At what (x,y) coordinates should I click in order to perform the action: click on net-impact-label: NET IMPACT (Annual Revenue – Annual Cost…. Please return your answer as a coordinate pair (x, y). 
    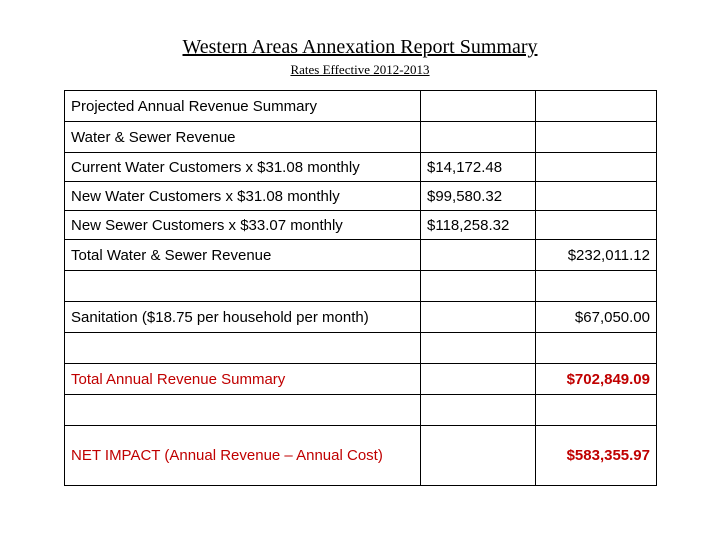
    Looking at the image, I should click on (242, 455).